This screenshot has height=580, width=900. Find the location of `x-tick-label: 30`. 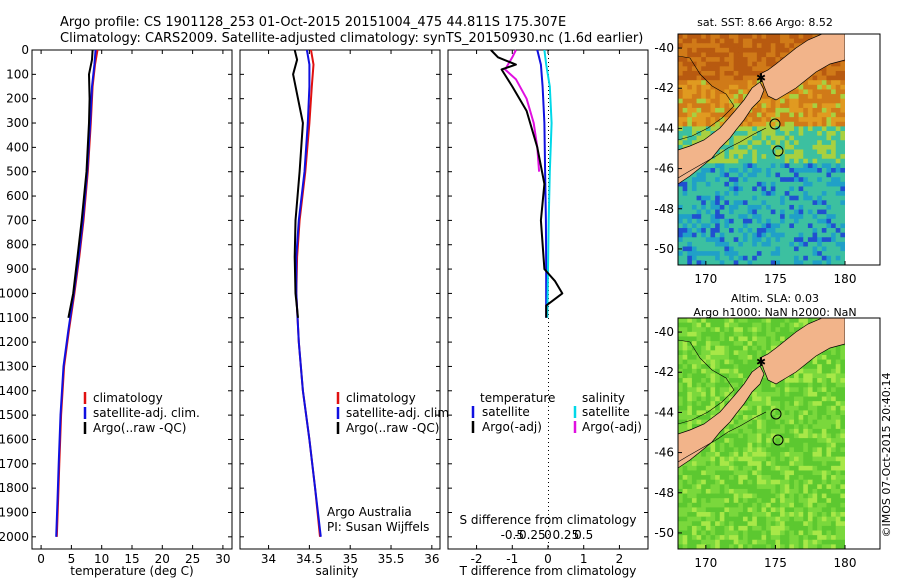

x-tick-label: 30 is located at coordinates (222, 559).